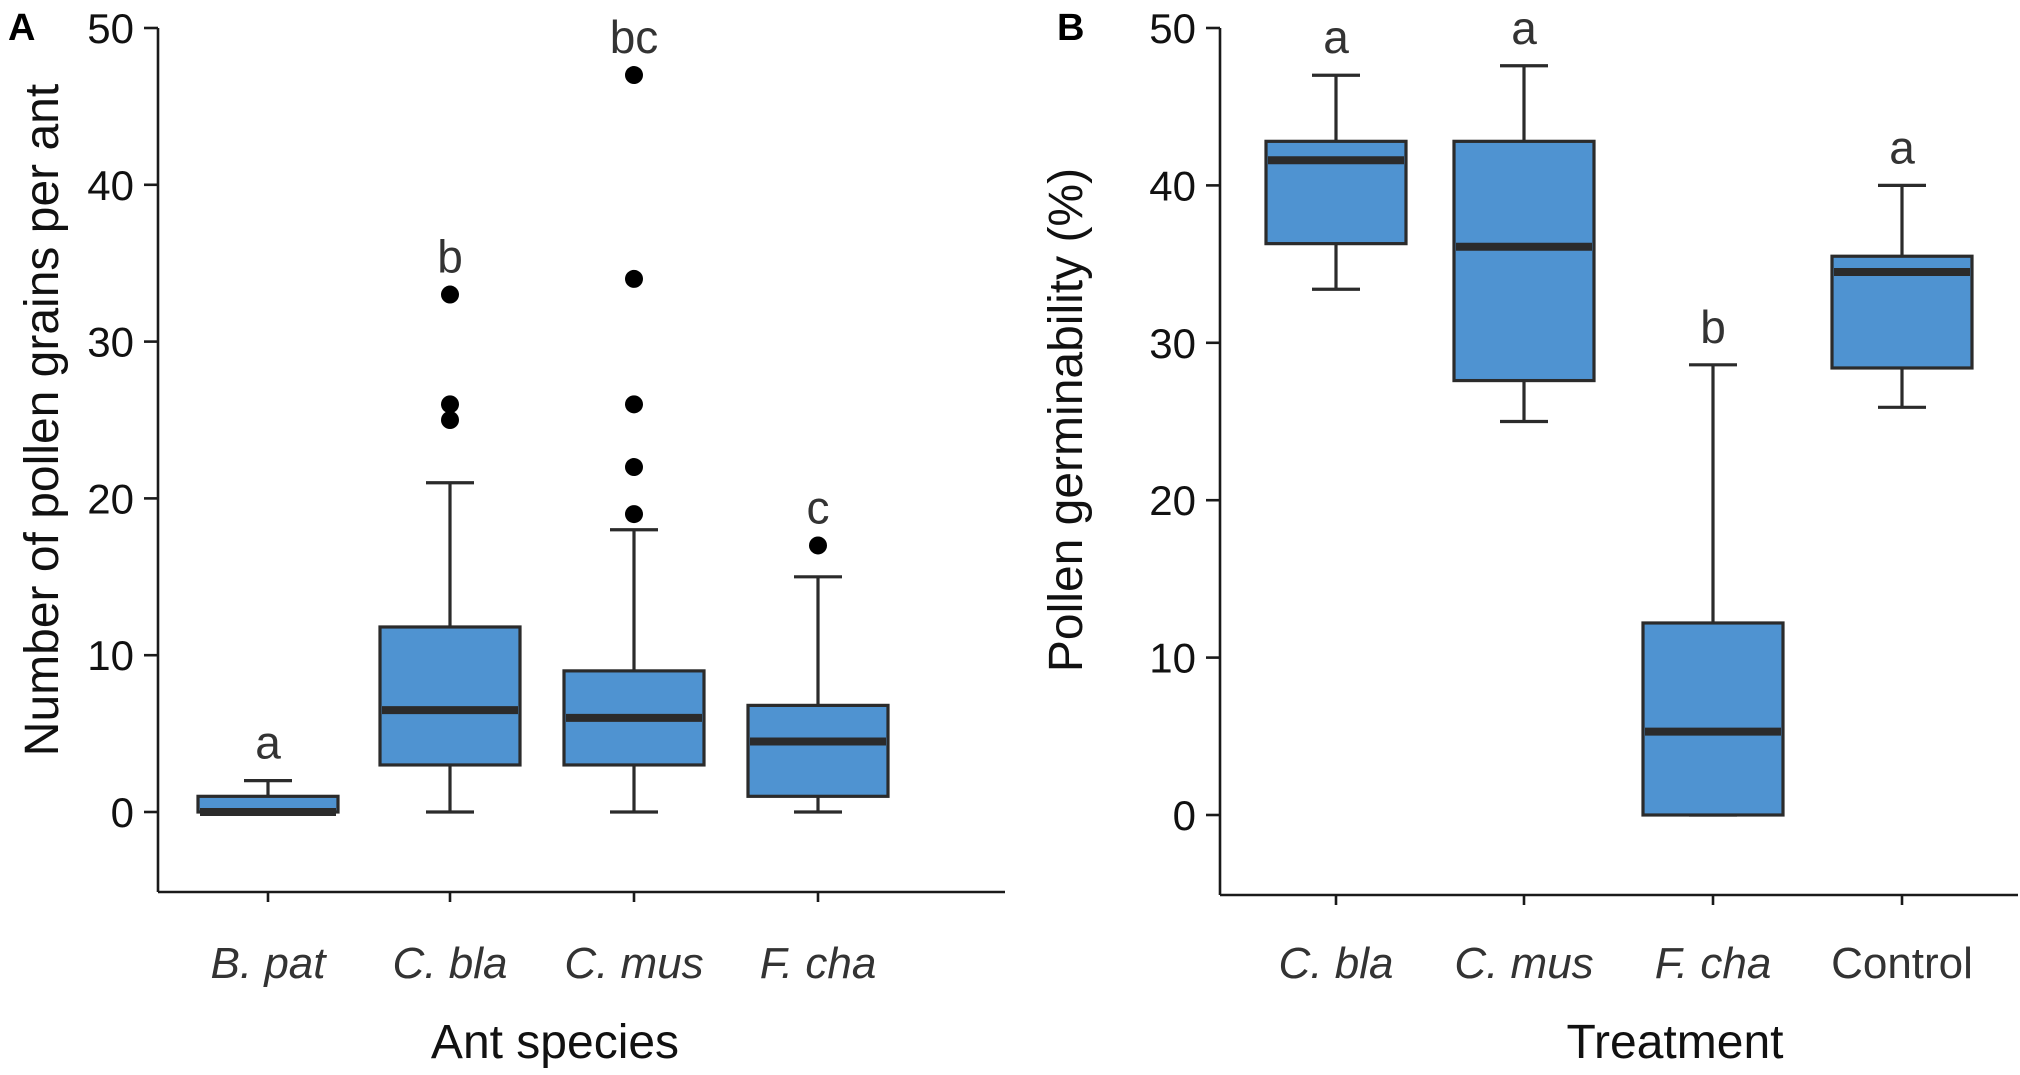  What do you see at coordinates (1172, 185) in the screenshot?
I see `panel-b-y-tick-label: 40` at bounding box center [1172, 185].